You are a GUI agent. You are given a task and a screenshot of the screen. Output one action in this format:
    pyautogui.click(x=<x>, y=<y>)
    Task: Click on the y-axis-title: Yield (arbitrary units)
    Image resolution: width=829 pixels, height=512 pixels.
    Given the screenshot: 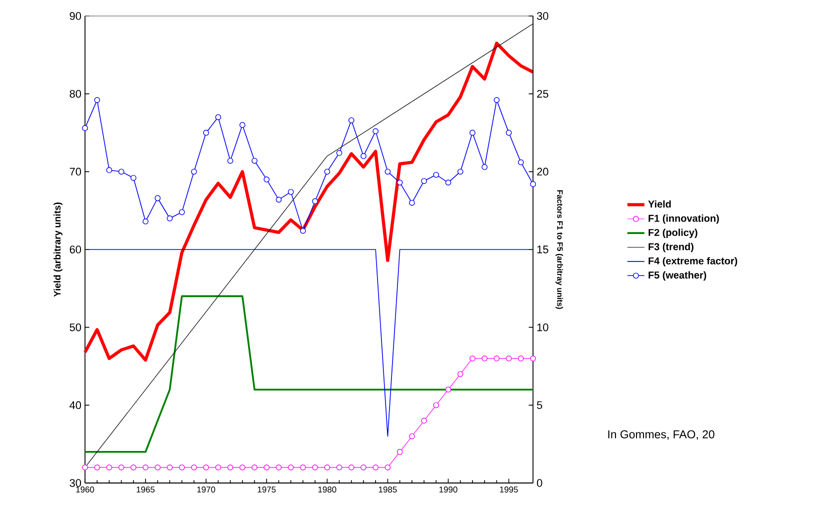 What is the action you would take?
    pyautogui.click(x=58, y=249)
    